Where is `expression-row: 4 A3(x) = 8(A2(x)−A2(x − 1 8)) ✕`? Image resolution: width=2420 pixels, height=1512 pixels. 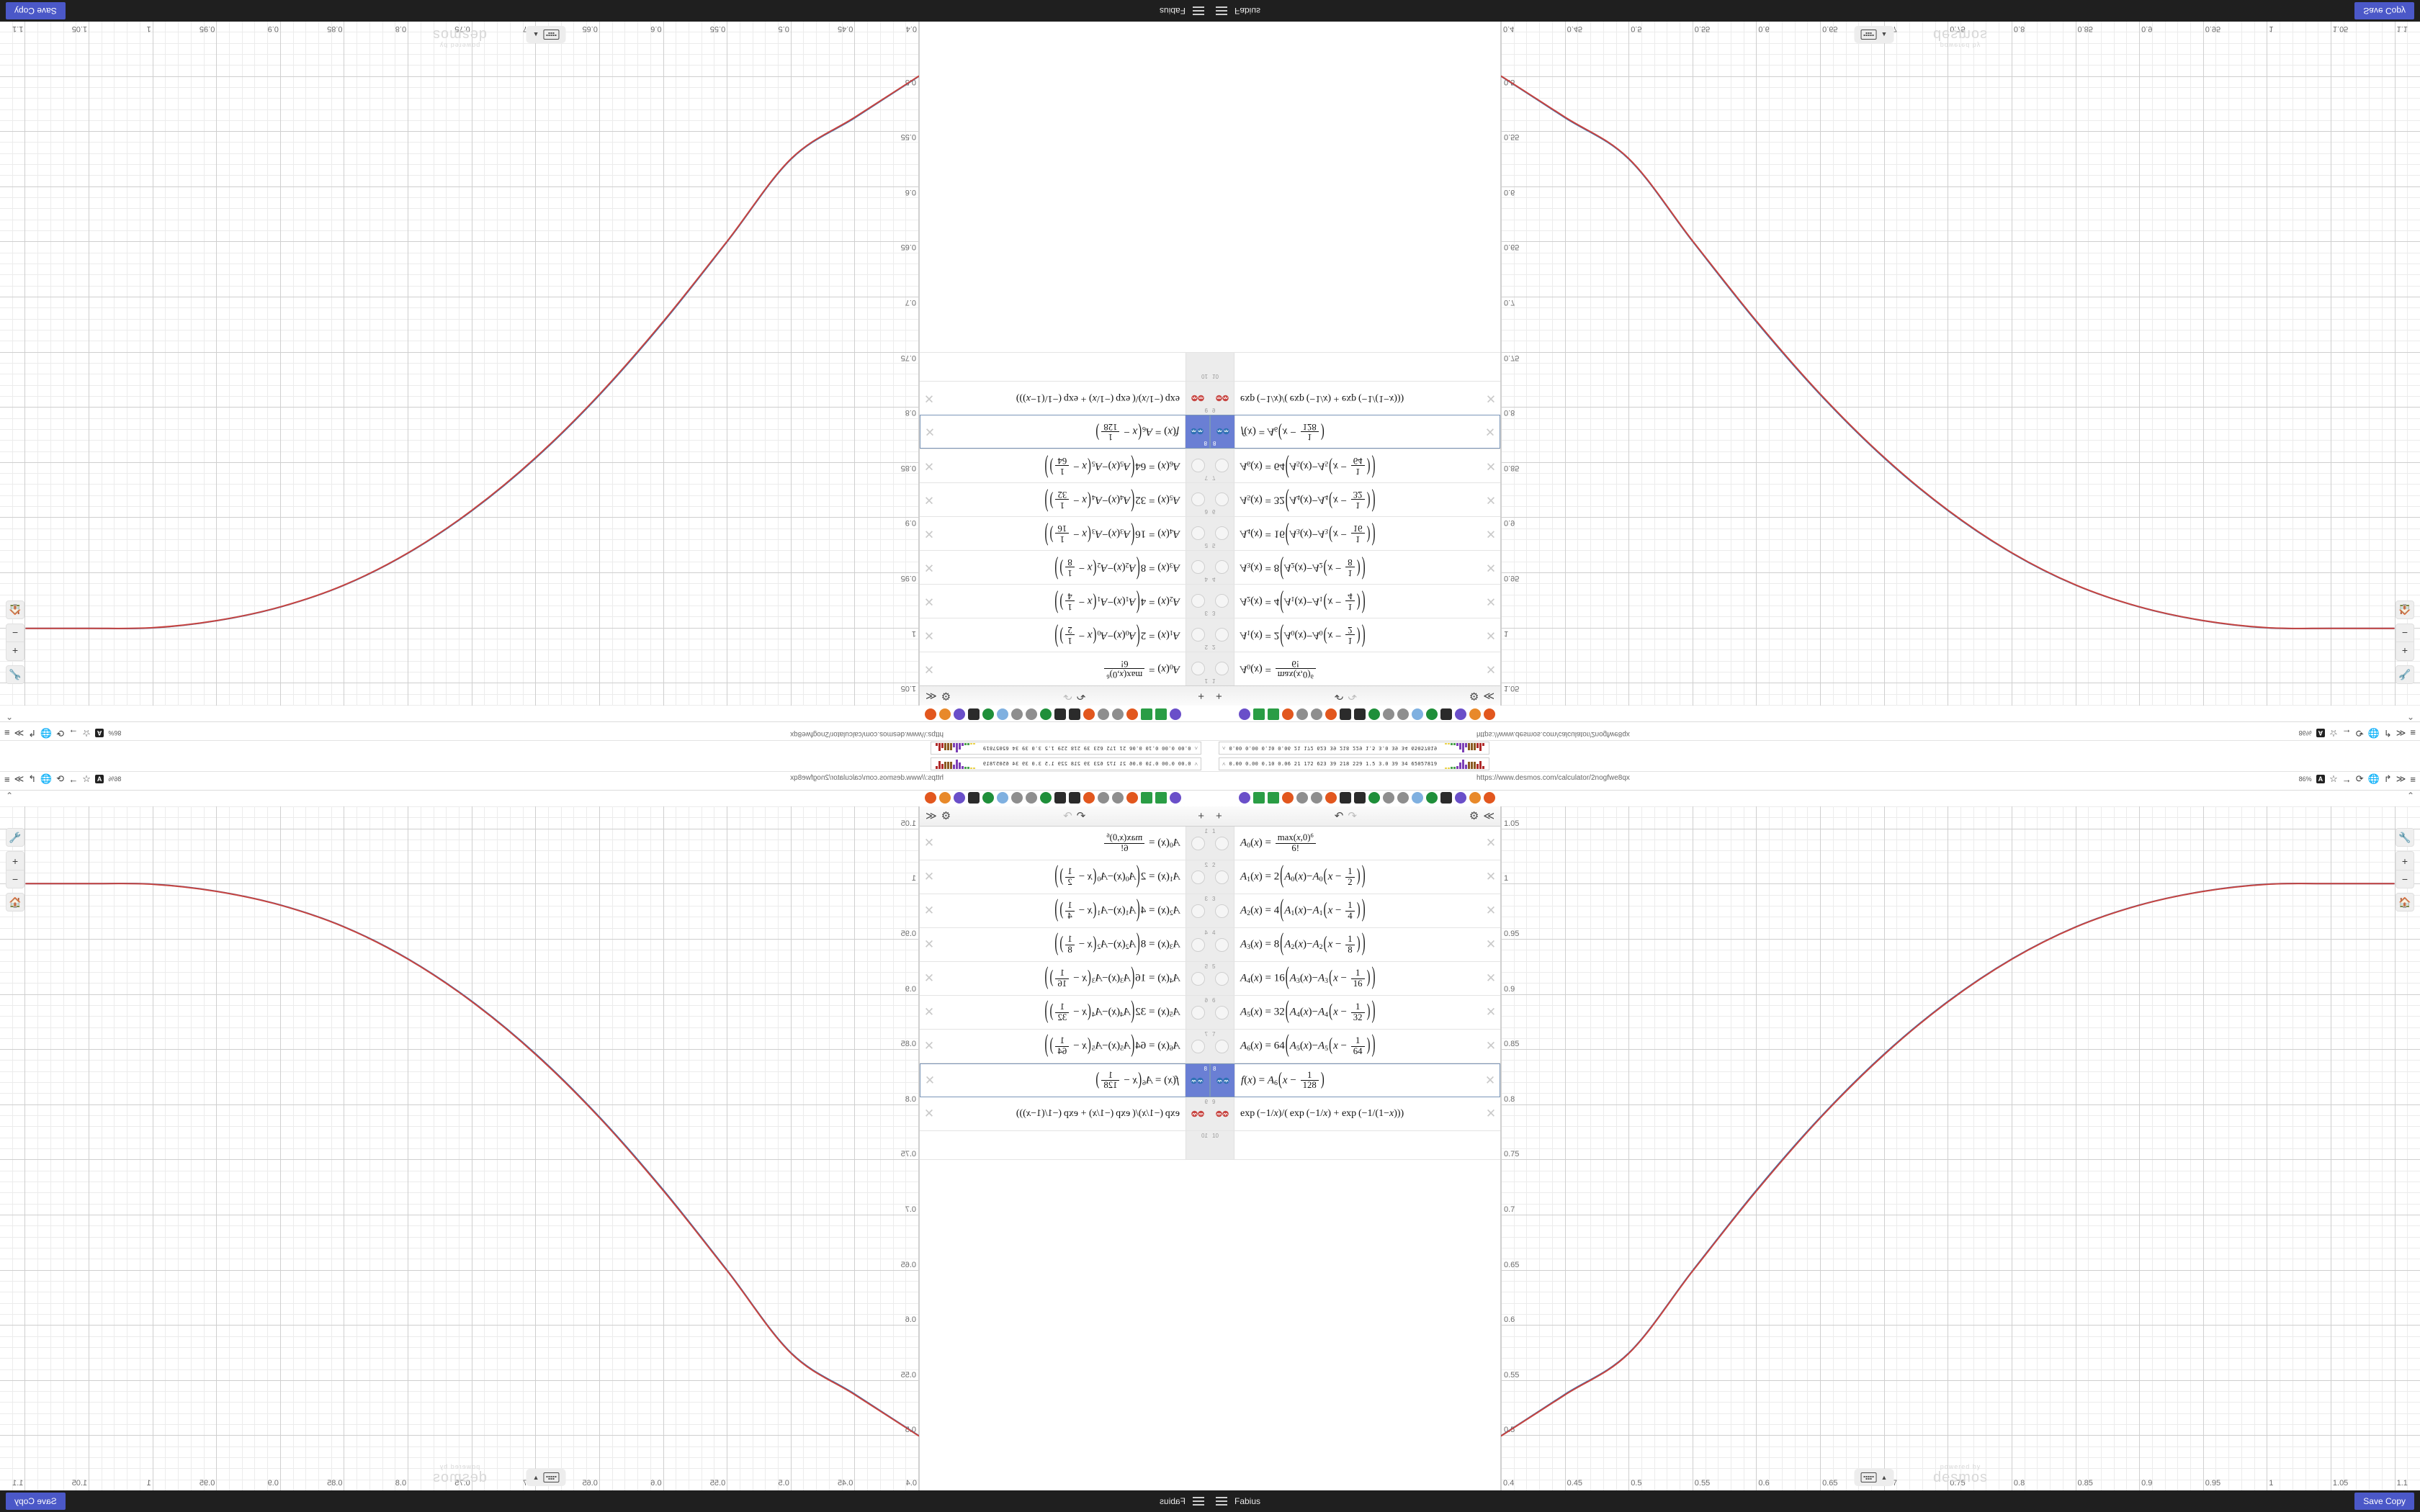 expression-row: 4 A3(x) = 8(A2(x)−A2(x − 1 8)) ✕ is located at coordinates (1355, 945).